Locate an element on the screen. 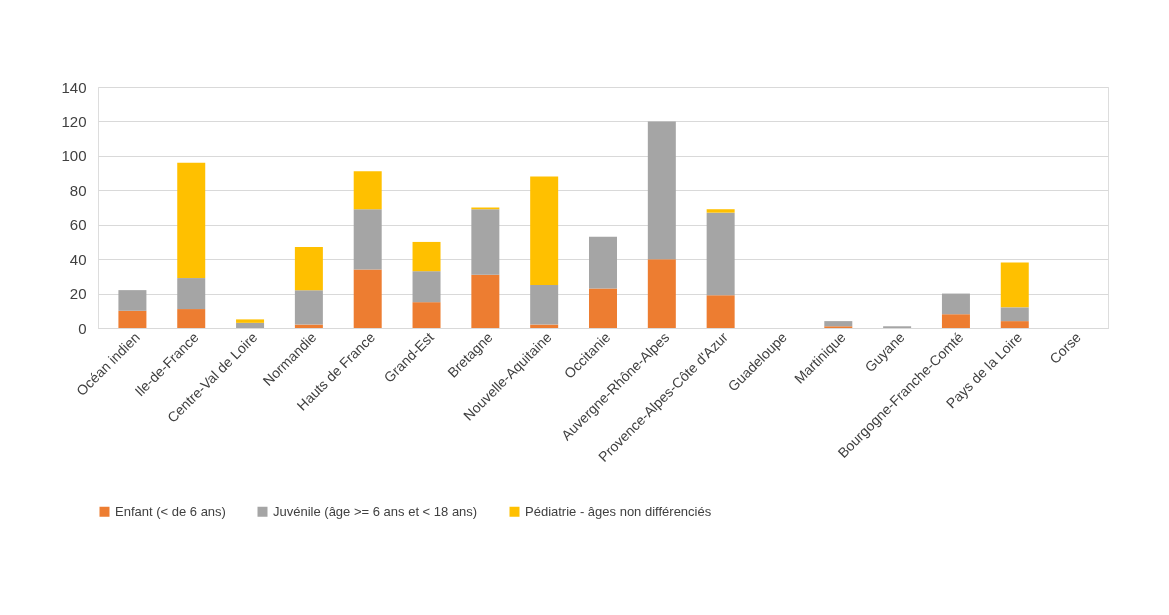  y-tick-label: 20 is located at coordinates (78, 294).